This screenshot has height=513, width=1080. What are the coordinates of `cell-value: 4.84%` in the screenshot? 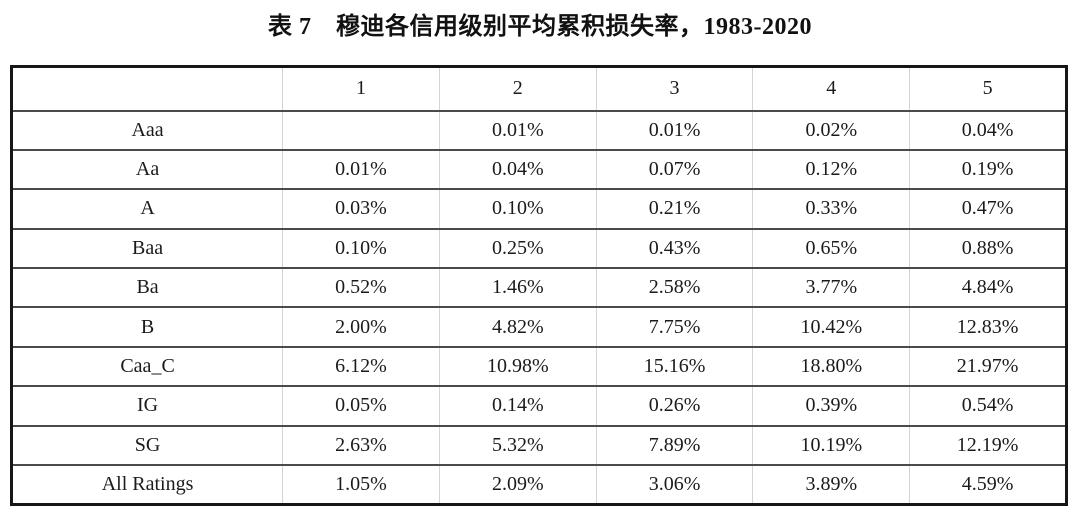 It's located at (988, 288).